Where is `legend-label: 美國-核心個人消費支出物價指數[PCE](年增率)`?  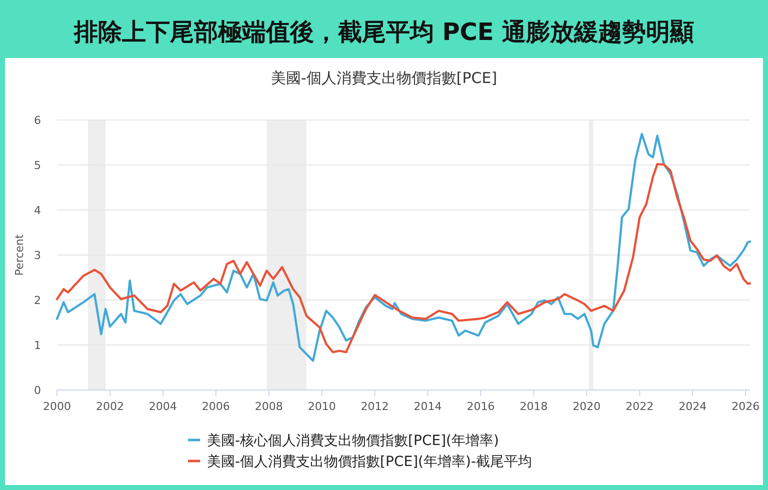
legend-label: 美國-核心個人消費支出物價指數[PCE](年增率) is located at coordinates (353, 441).